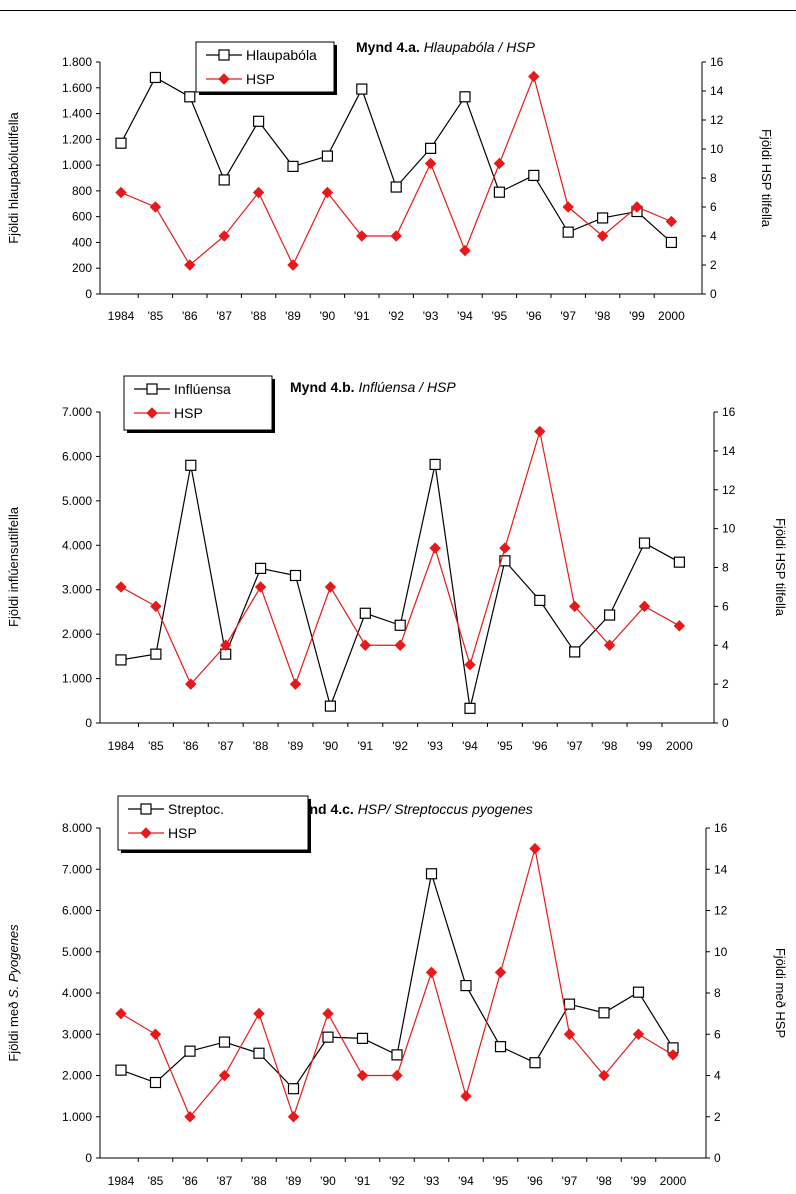  I want to click on legend-marker-diamond, so click(152, 413).